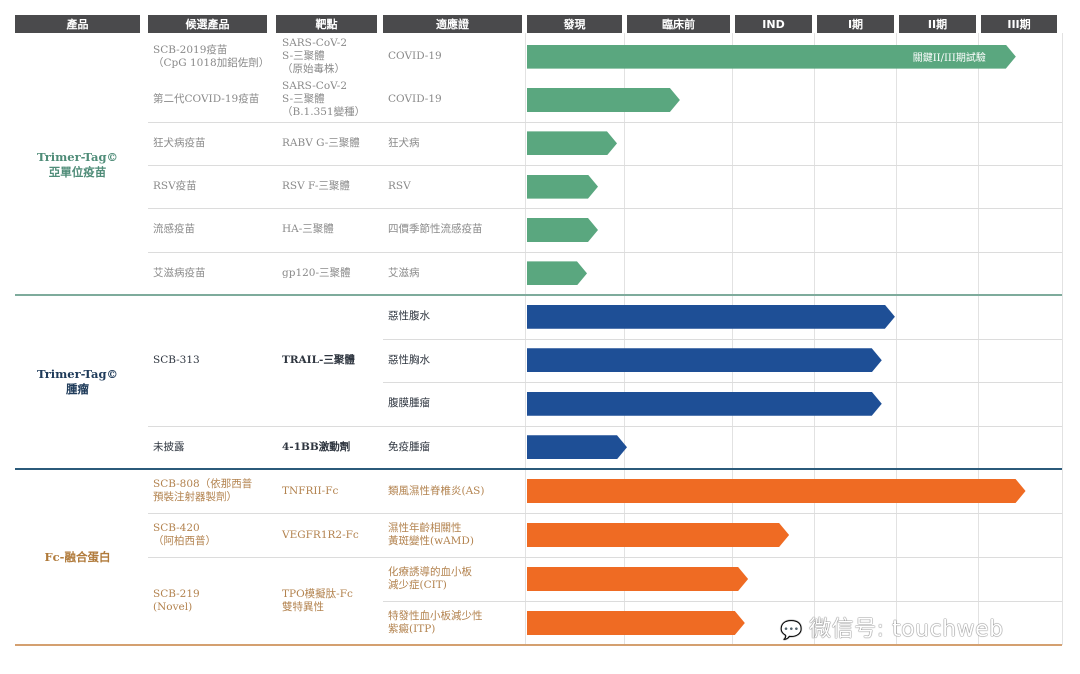  I want to click on indication-name: 特發性血小板減少性 紫癜(ITP), so click(435, 622).